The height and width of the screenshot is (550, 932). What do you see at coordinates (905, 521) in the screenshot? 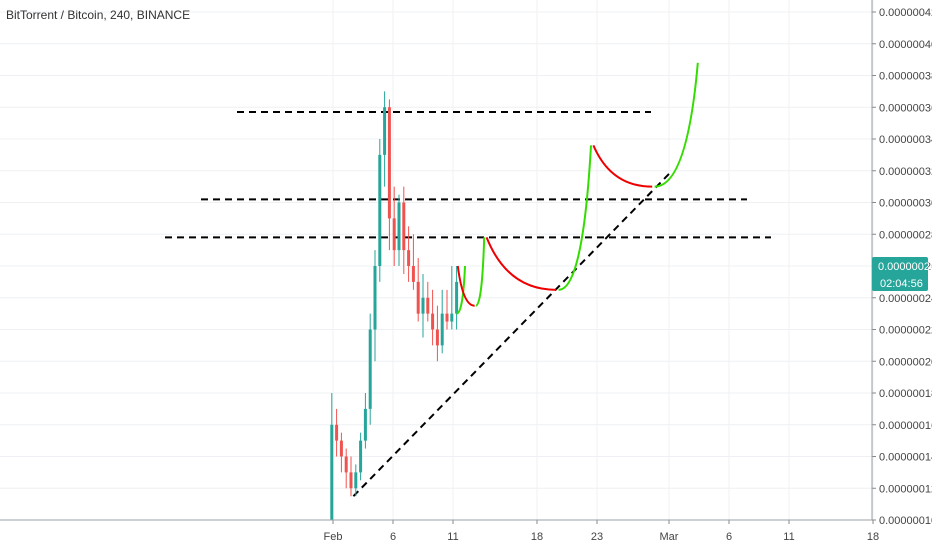
I see `y-tick-label: 0.00000010` at bounding box center [905, 521].